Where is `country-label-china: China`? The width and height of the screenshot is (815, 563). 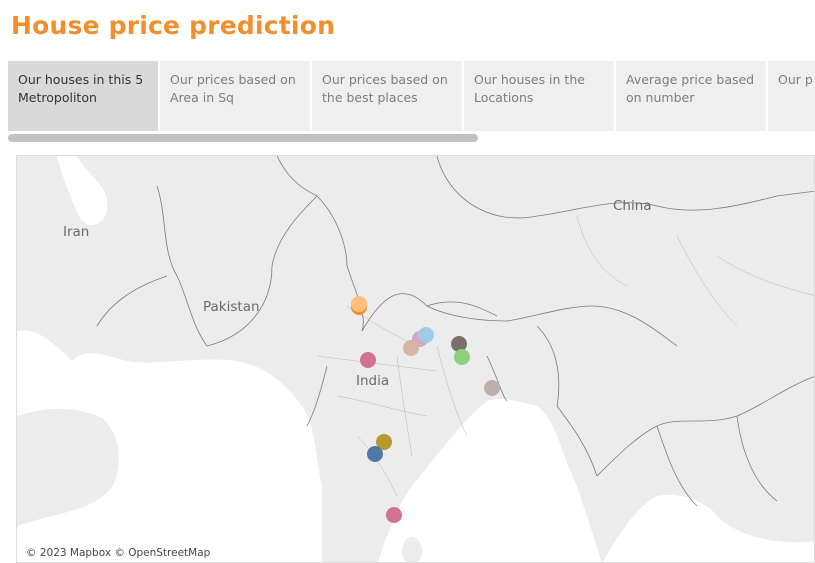 country-label-china: China is located at coordinates (632, 206).